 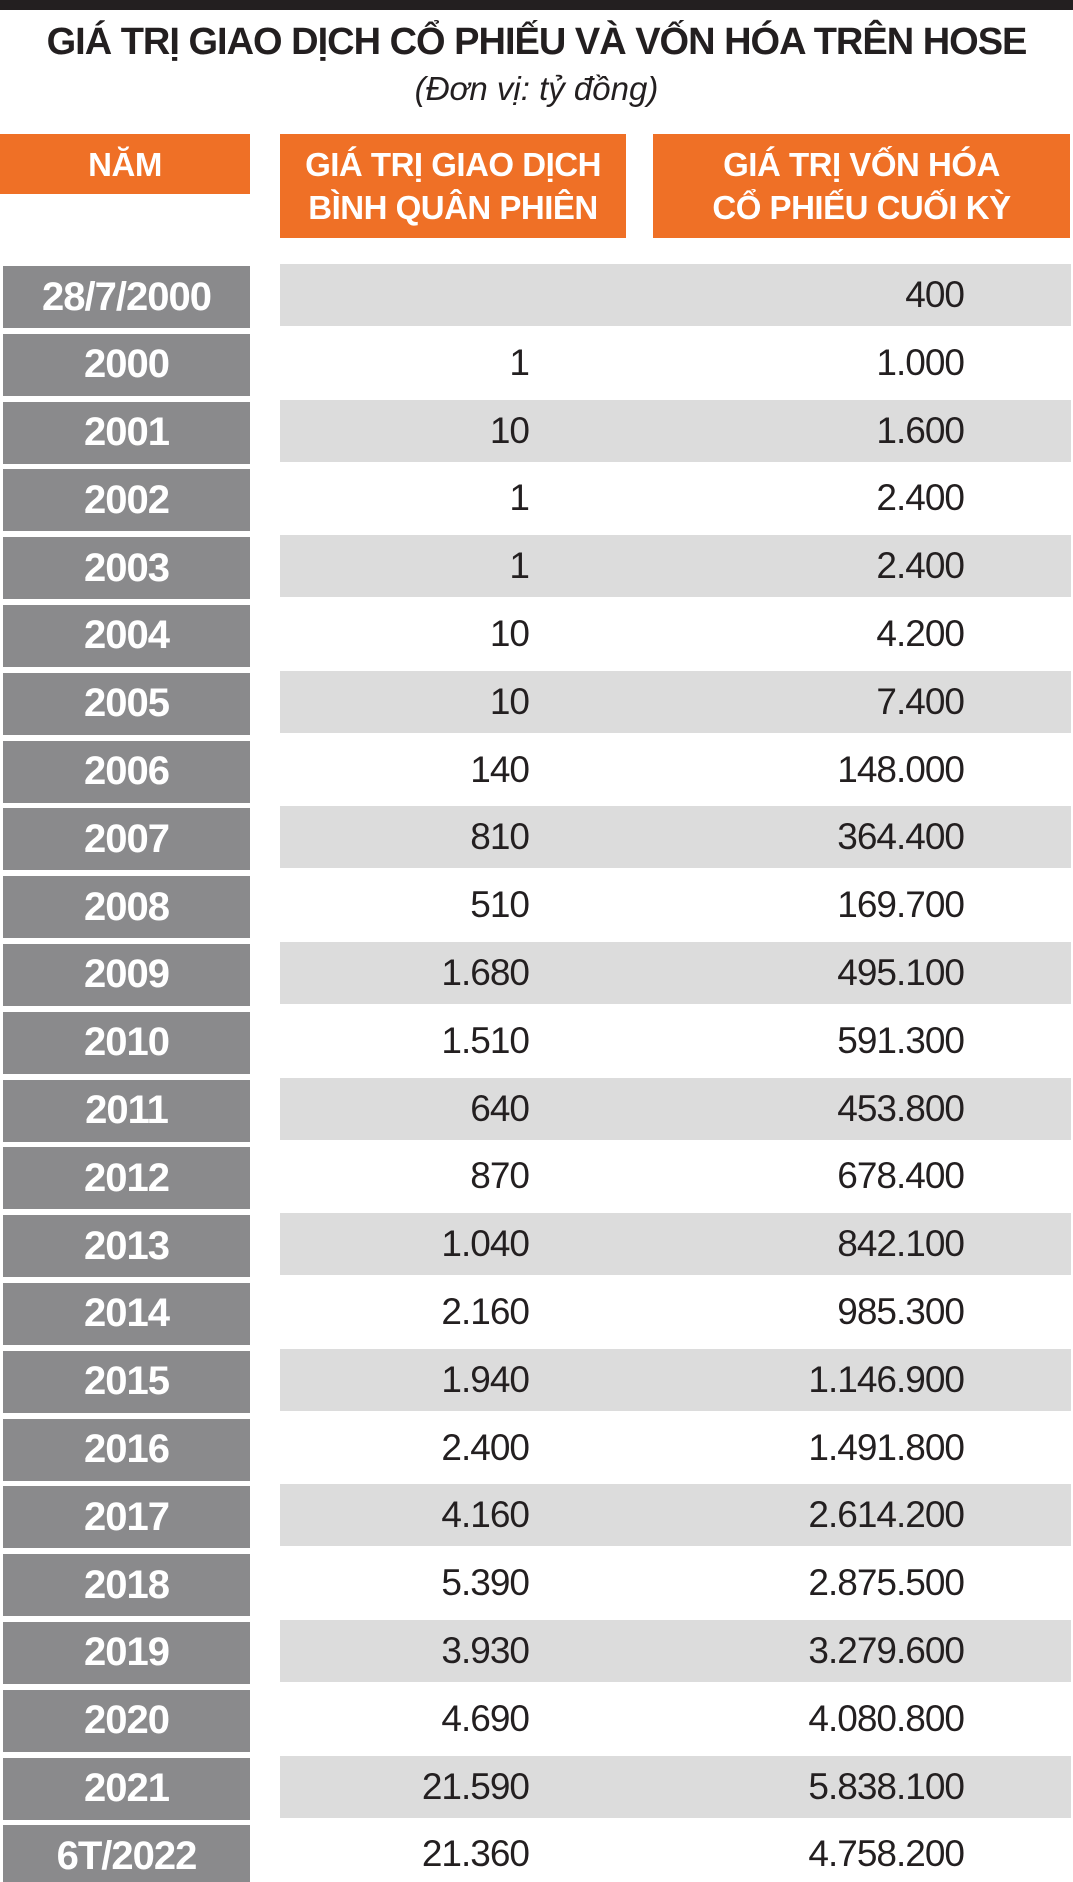 I want to click on market-cap-value: 495.100, so click(x=901, y=972).